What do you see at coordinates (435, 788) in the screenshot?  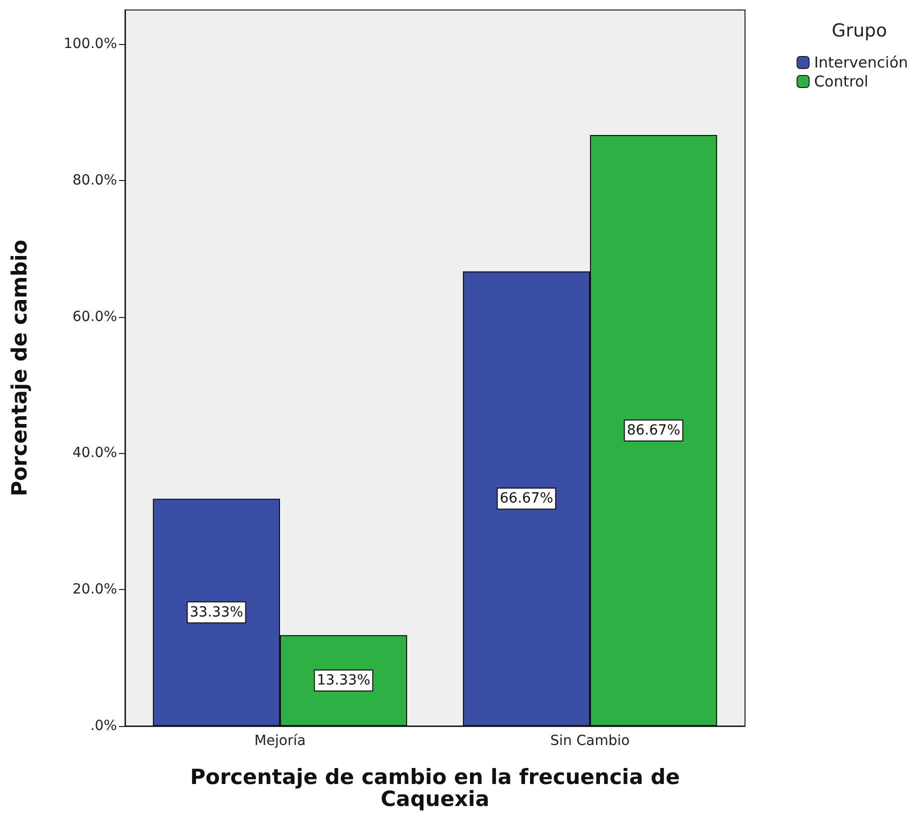 I see `x-axis-title: Porcentaje de cambio en la frecuencia de Caquexia` at bounding box center [435, 788].